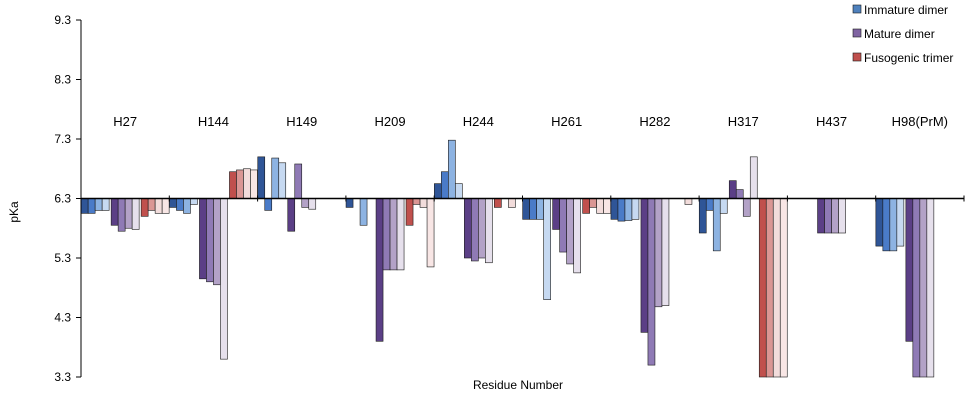 This screenshot has height=397, width=968. I want to click on category-label: H317, so click(743, 121).